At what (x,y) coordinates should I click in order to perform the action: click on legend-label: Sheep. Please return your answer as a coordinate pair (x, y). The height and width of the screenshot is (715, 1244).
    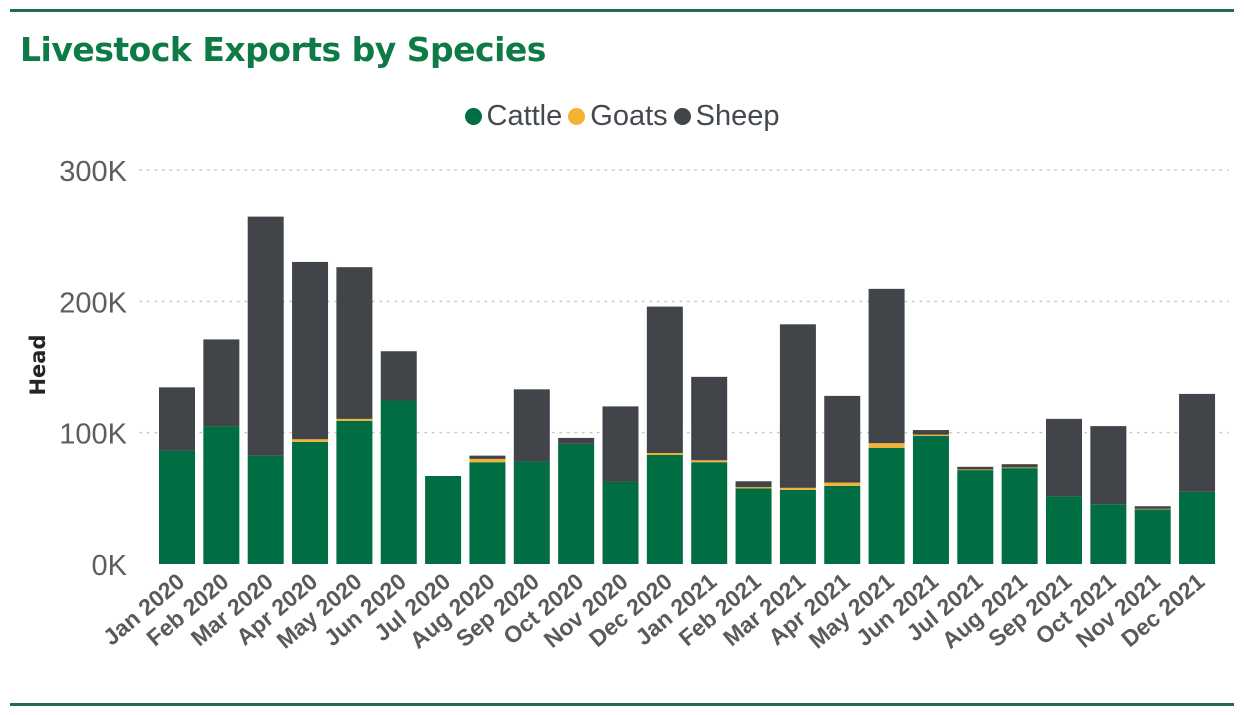
    Looking at the image, I should click on (737, 116).